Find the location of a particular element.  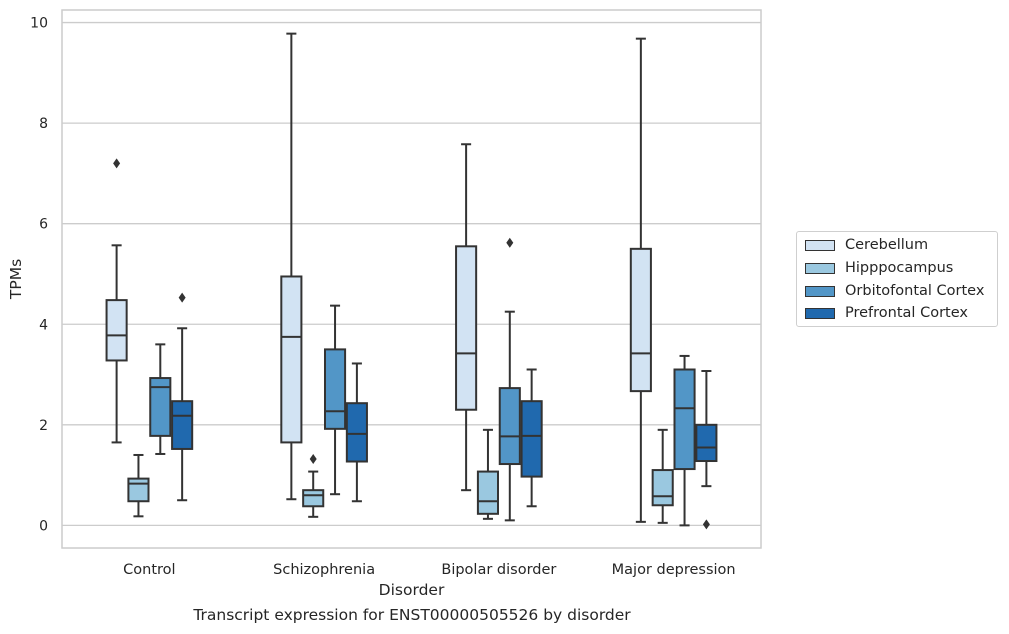

y-axis-label: TPMs is located at coordinates (16, 279).